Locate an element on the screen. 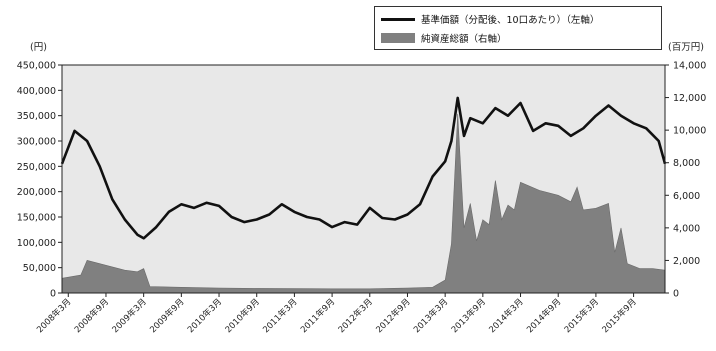 The image size is (716, 351). x-tick-label: 2012年9月 is located at coordinates (393, 315).